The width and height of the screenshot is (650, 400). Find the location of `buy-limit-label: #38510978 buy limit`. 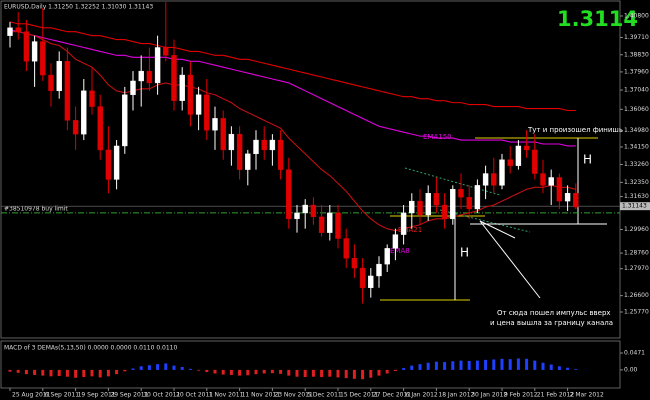

buy-limit-label: #38510978 buy limit is located at coordinates (36, 208).